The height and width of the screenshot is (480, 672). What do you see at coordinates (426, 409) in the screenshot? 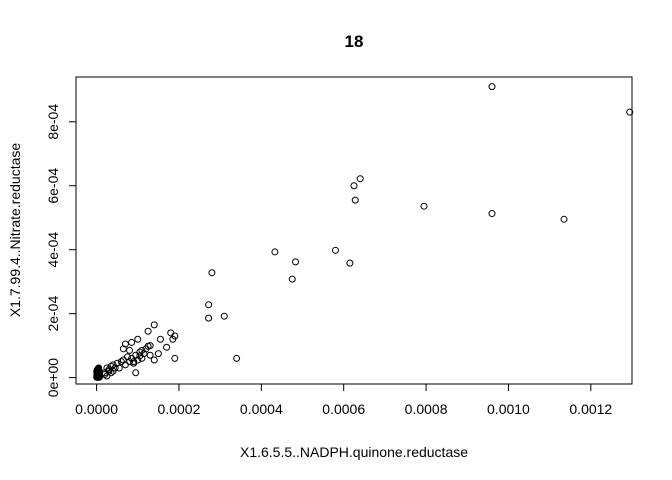
I see `x-tick-label: 0.0008` at bounding box center [426, 409].